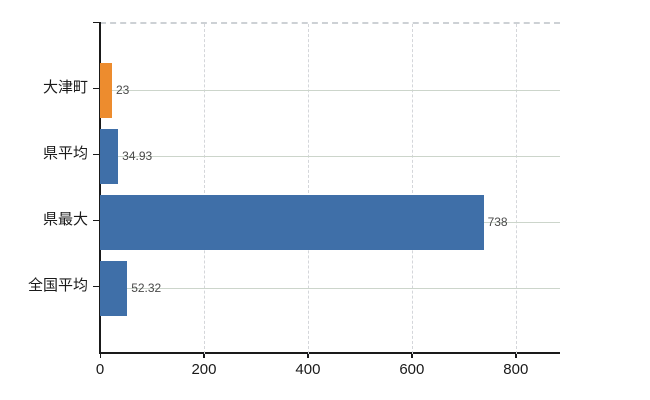 The width and height of the screenshot is (650, 400). Describe the element at coordinates (65, 219) in the screenshot. I see `category-label: 県最大` at that location.